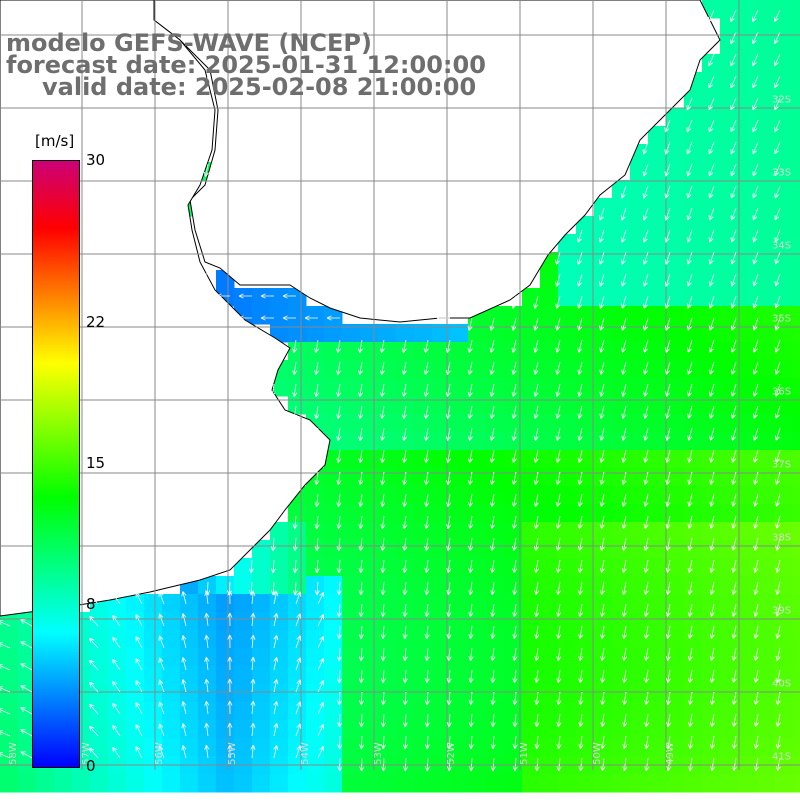 This screenshot has width=800, height=800. Describe the element at coordinates (782, 757) in the screenshot. I see `latitude-label: 41S` at that location.